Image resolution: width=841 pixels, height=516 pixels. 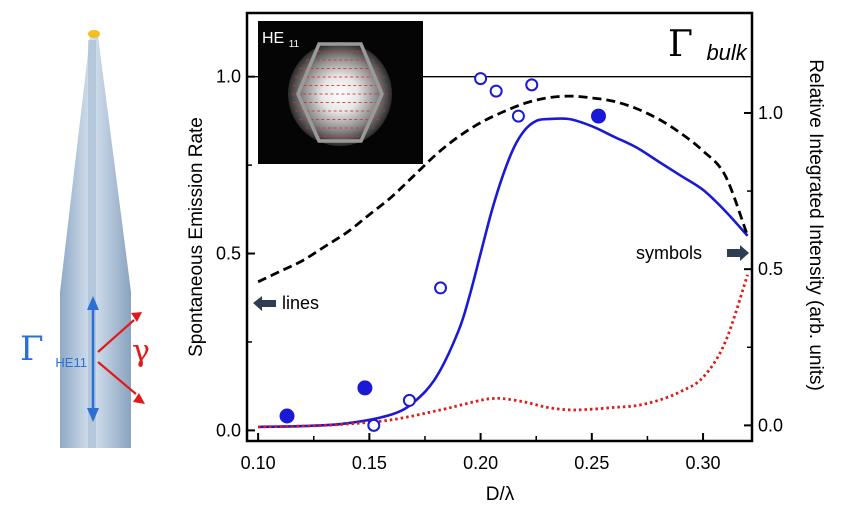 What do you see at coordinates (480, 463) in the screenshot?
I see `x-tick-label: 0.20` at bounding box center [480, 463].